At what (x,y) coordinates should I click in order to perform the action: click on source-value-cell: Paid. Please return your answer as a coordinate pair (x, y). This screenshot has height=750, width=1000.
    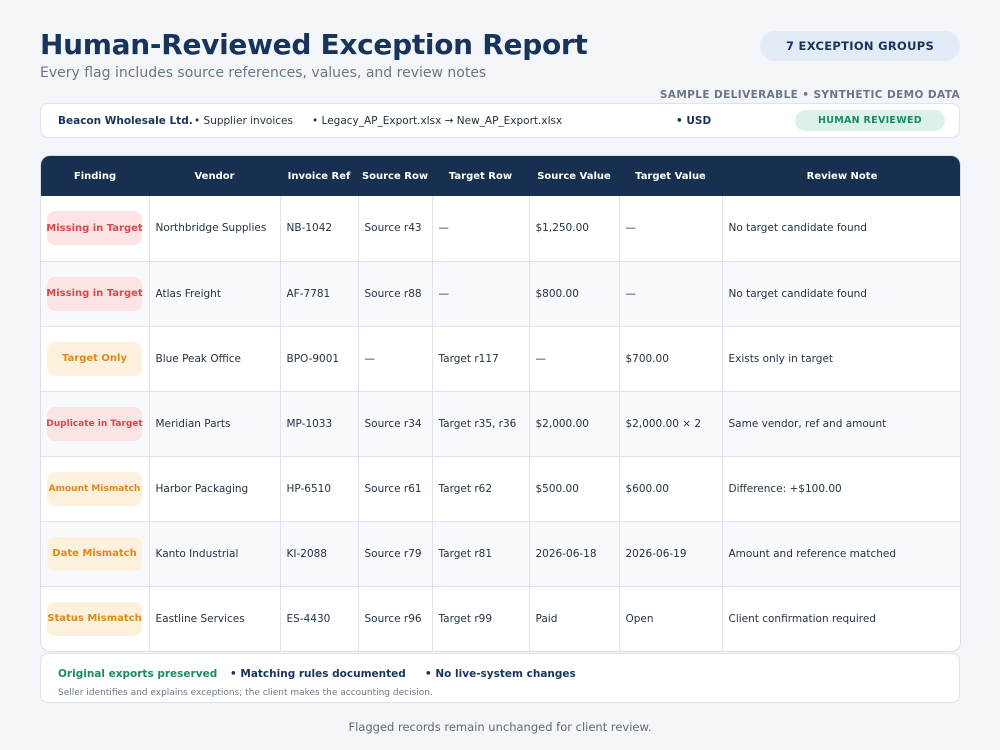
    Looking at the image, I should click on (574, 618).